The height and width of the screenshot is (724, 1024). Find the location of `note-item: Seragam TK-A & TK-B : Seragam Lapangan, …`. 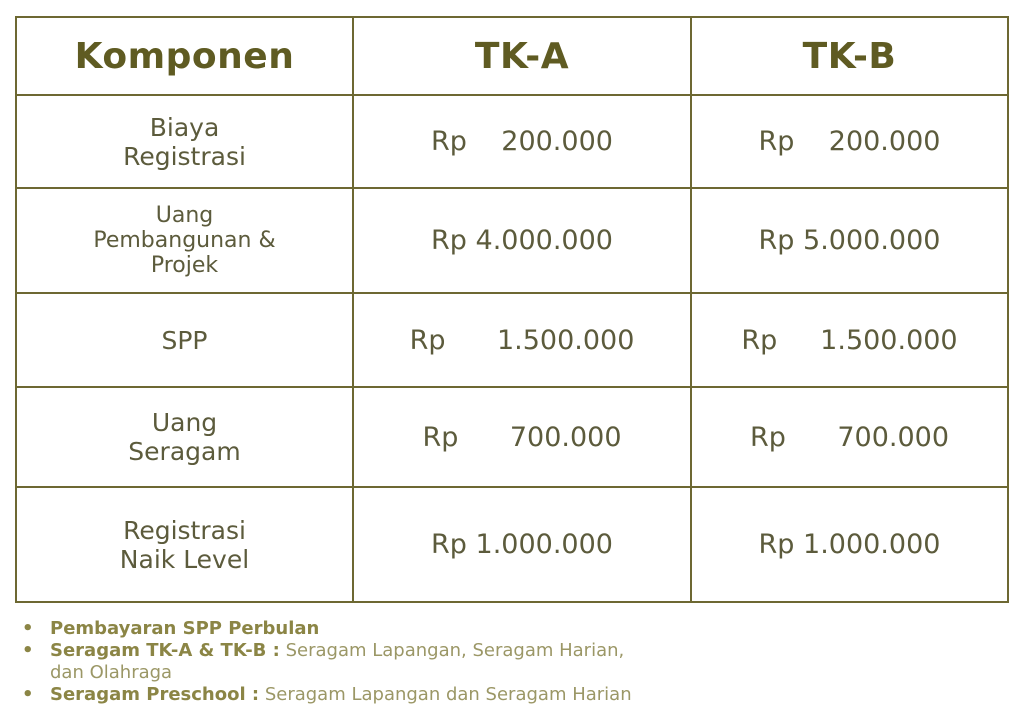

note-item: Seragam TK-A & TK-B : Seragam Lapangan, … is located at coordinates (327, 662).